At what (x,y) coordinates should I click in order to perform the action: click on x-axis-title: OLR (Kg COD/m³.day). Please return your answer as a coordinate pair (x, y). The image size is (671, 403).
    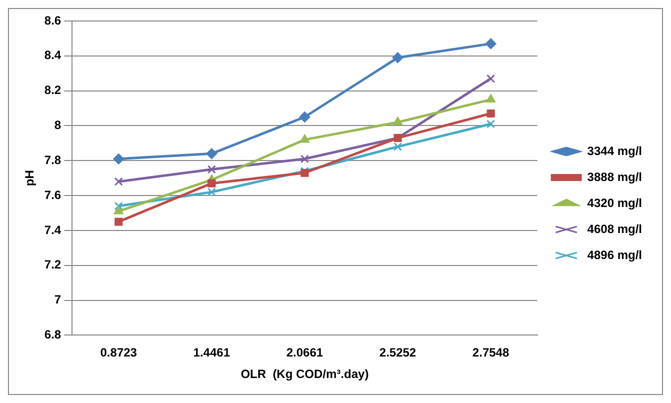
    Looking at the image, I should click on (304, 374).